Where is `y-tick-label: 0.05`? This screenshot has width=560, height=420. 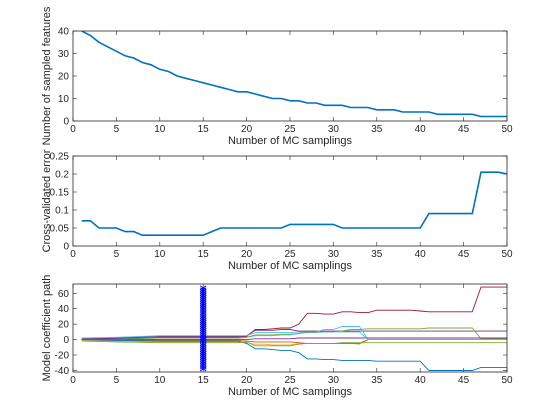 y-tick-label: 0.05 is located at coordinates (60, 229).